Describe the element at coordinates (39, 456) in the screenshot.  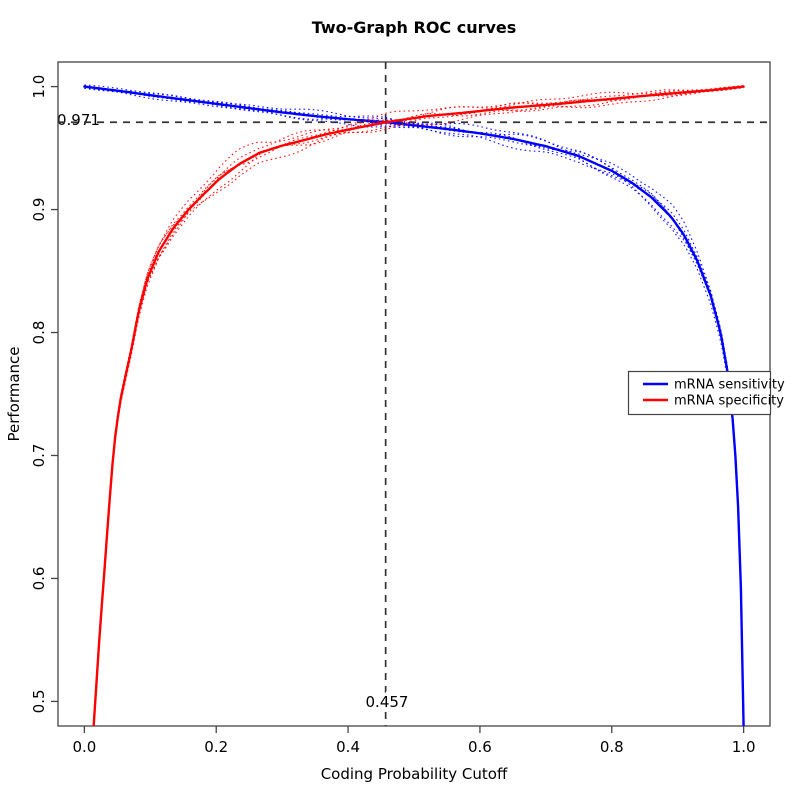
I see `y-tick-label: 0.7` at that location.